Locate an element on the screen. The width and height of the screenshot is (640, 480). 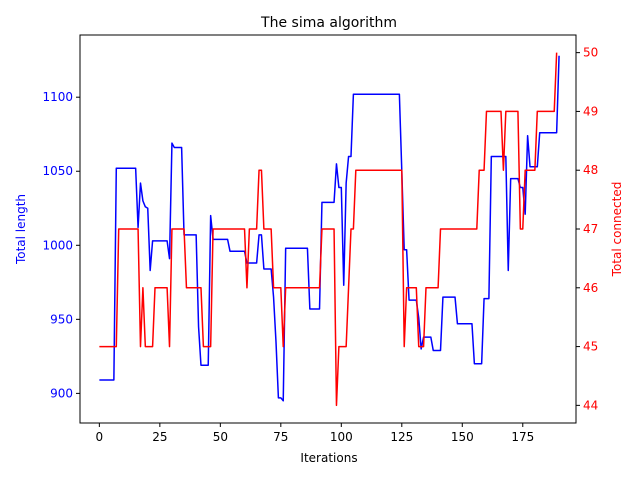
x-tick-label: 75 is located at coordinates (280, 437).